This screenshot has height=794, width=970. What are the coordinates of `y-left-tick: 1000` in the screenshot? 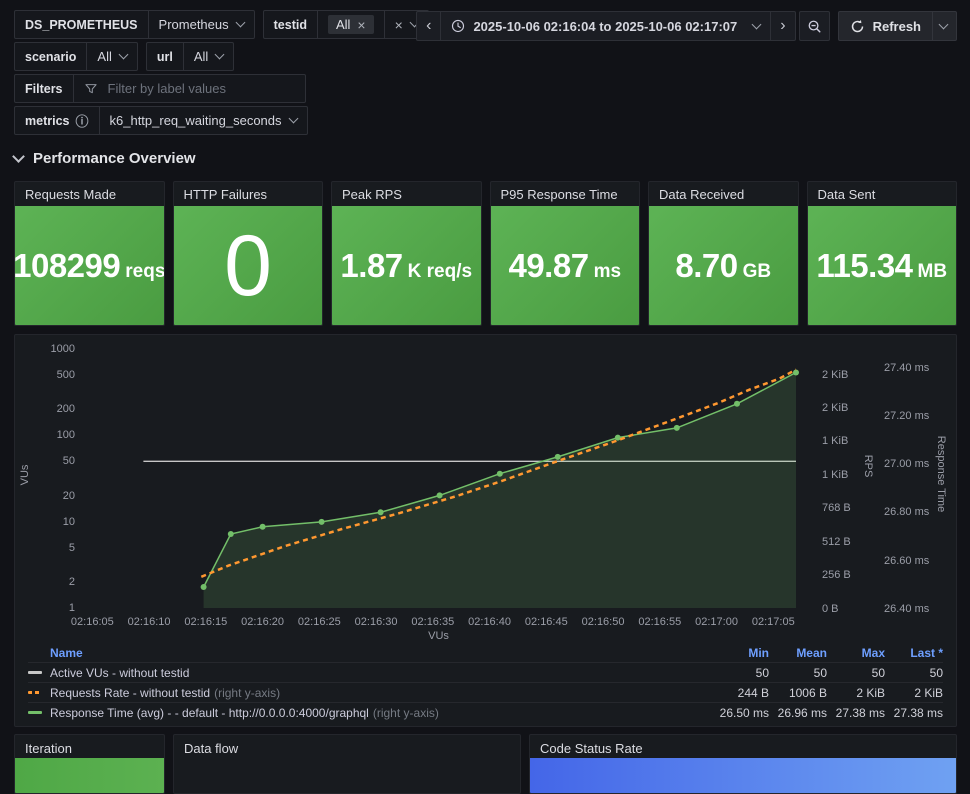 It's located at (62, 349).